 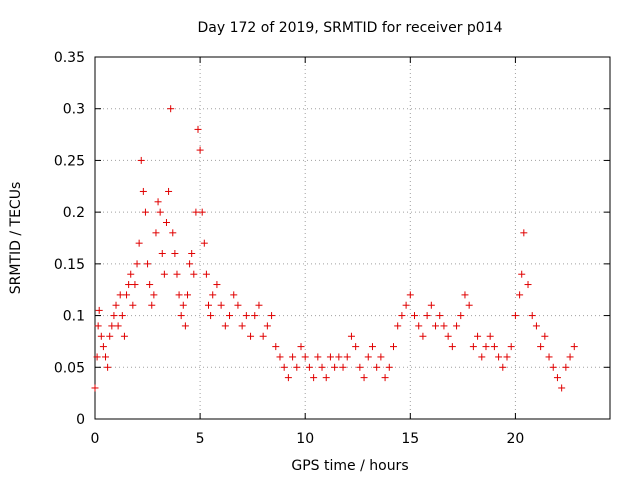 What do you see at coordinates (200, 439) in the screenshot?
I see `x-tick-label: 5` at bounding box center [200, 439].